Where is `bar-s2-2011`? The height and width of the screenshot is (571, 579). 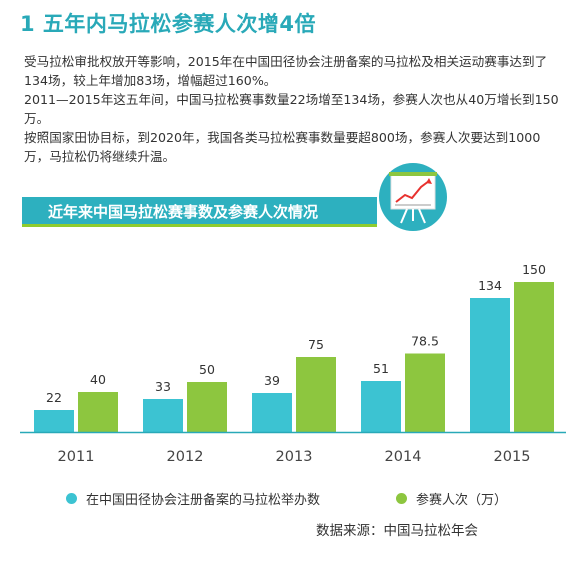
bar-s2-2011 is located at coordinates (98, 412).